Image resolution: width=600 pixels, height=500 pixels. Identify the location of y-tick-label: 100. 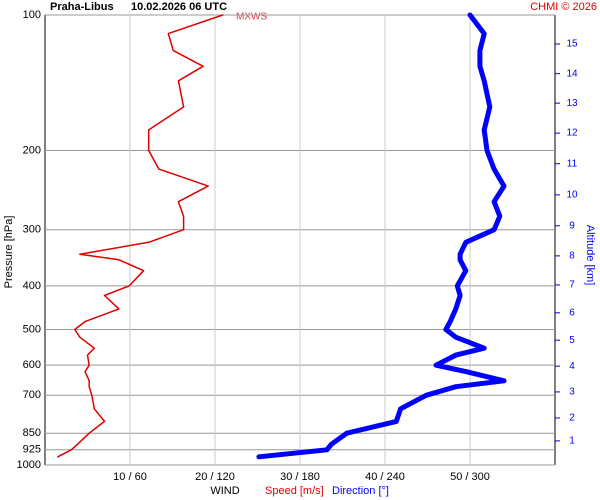
(32, 15).